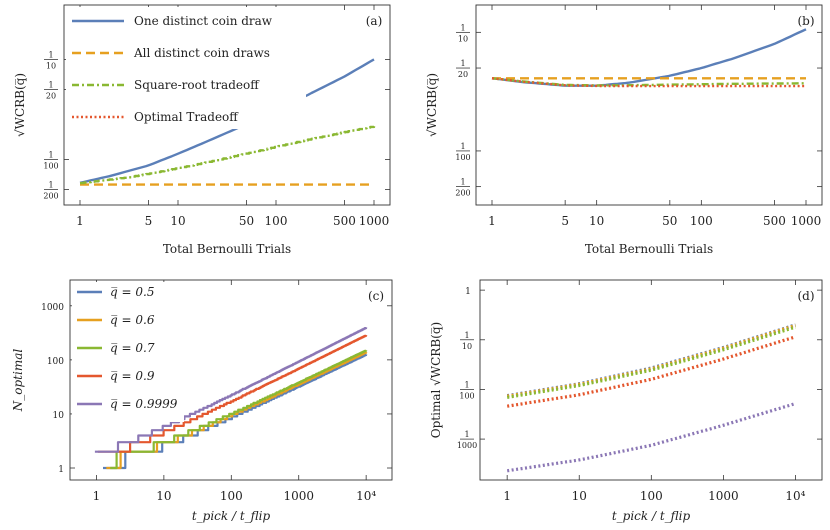 The image size is (830, 530). Describe the element at coordinates (132, 348) in the screenshot. I see `legend-label: q̅ = 0.7` at that location.